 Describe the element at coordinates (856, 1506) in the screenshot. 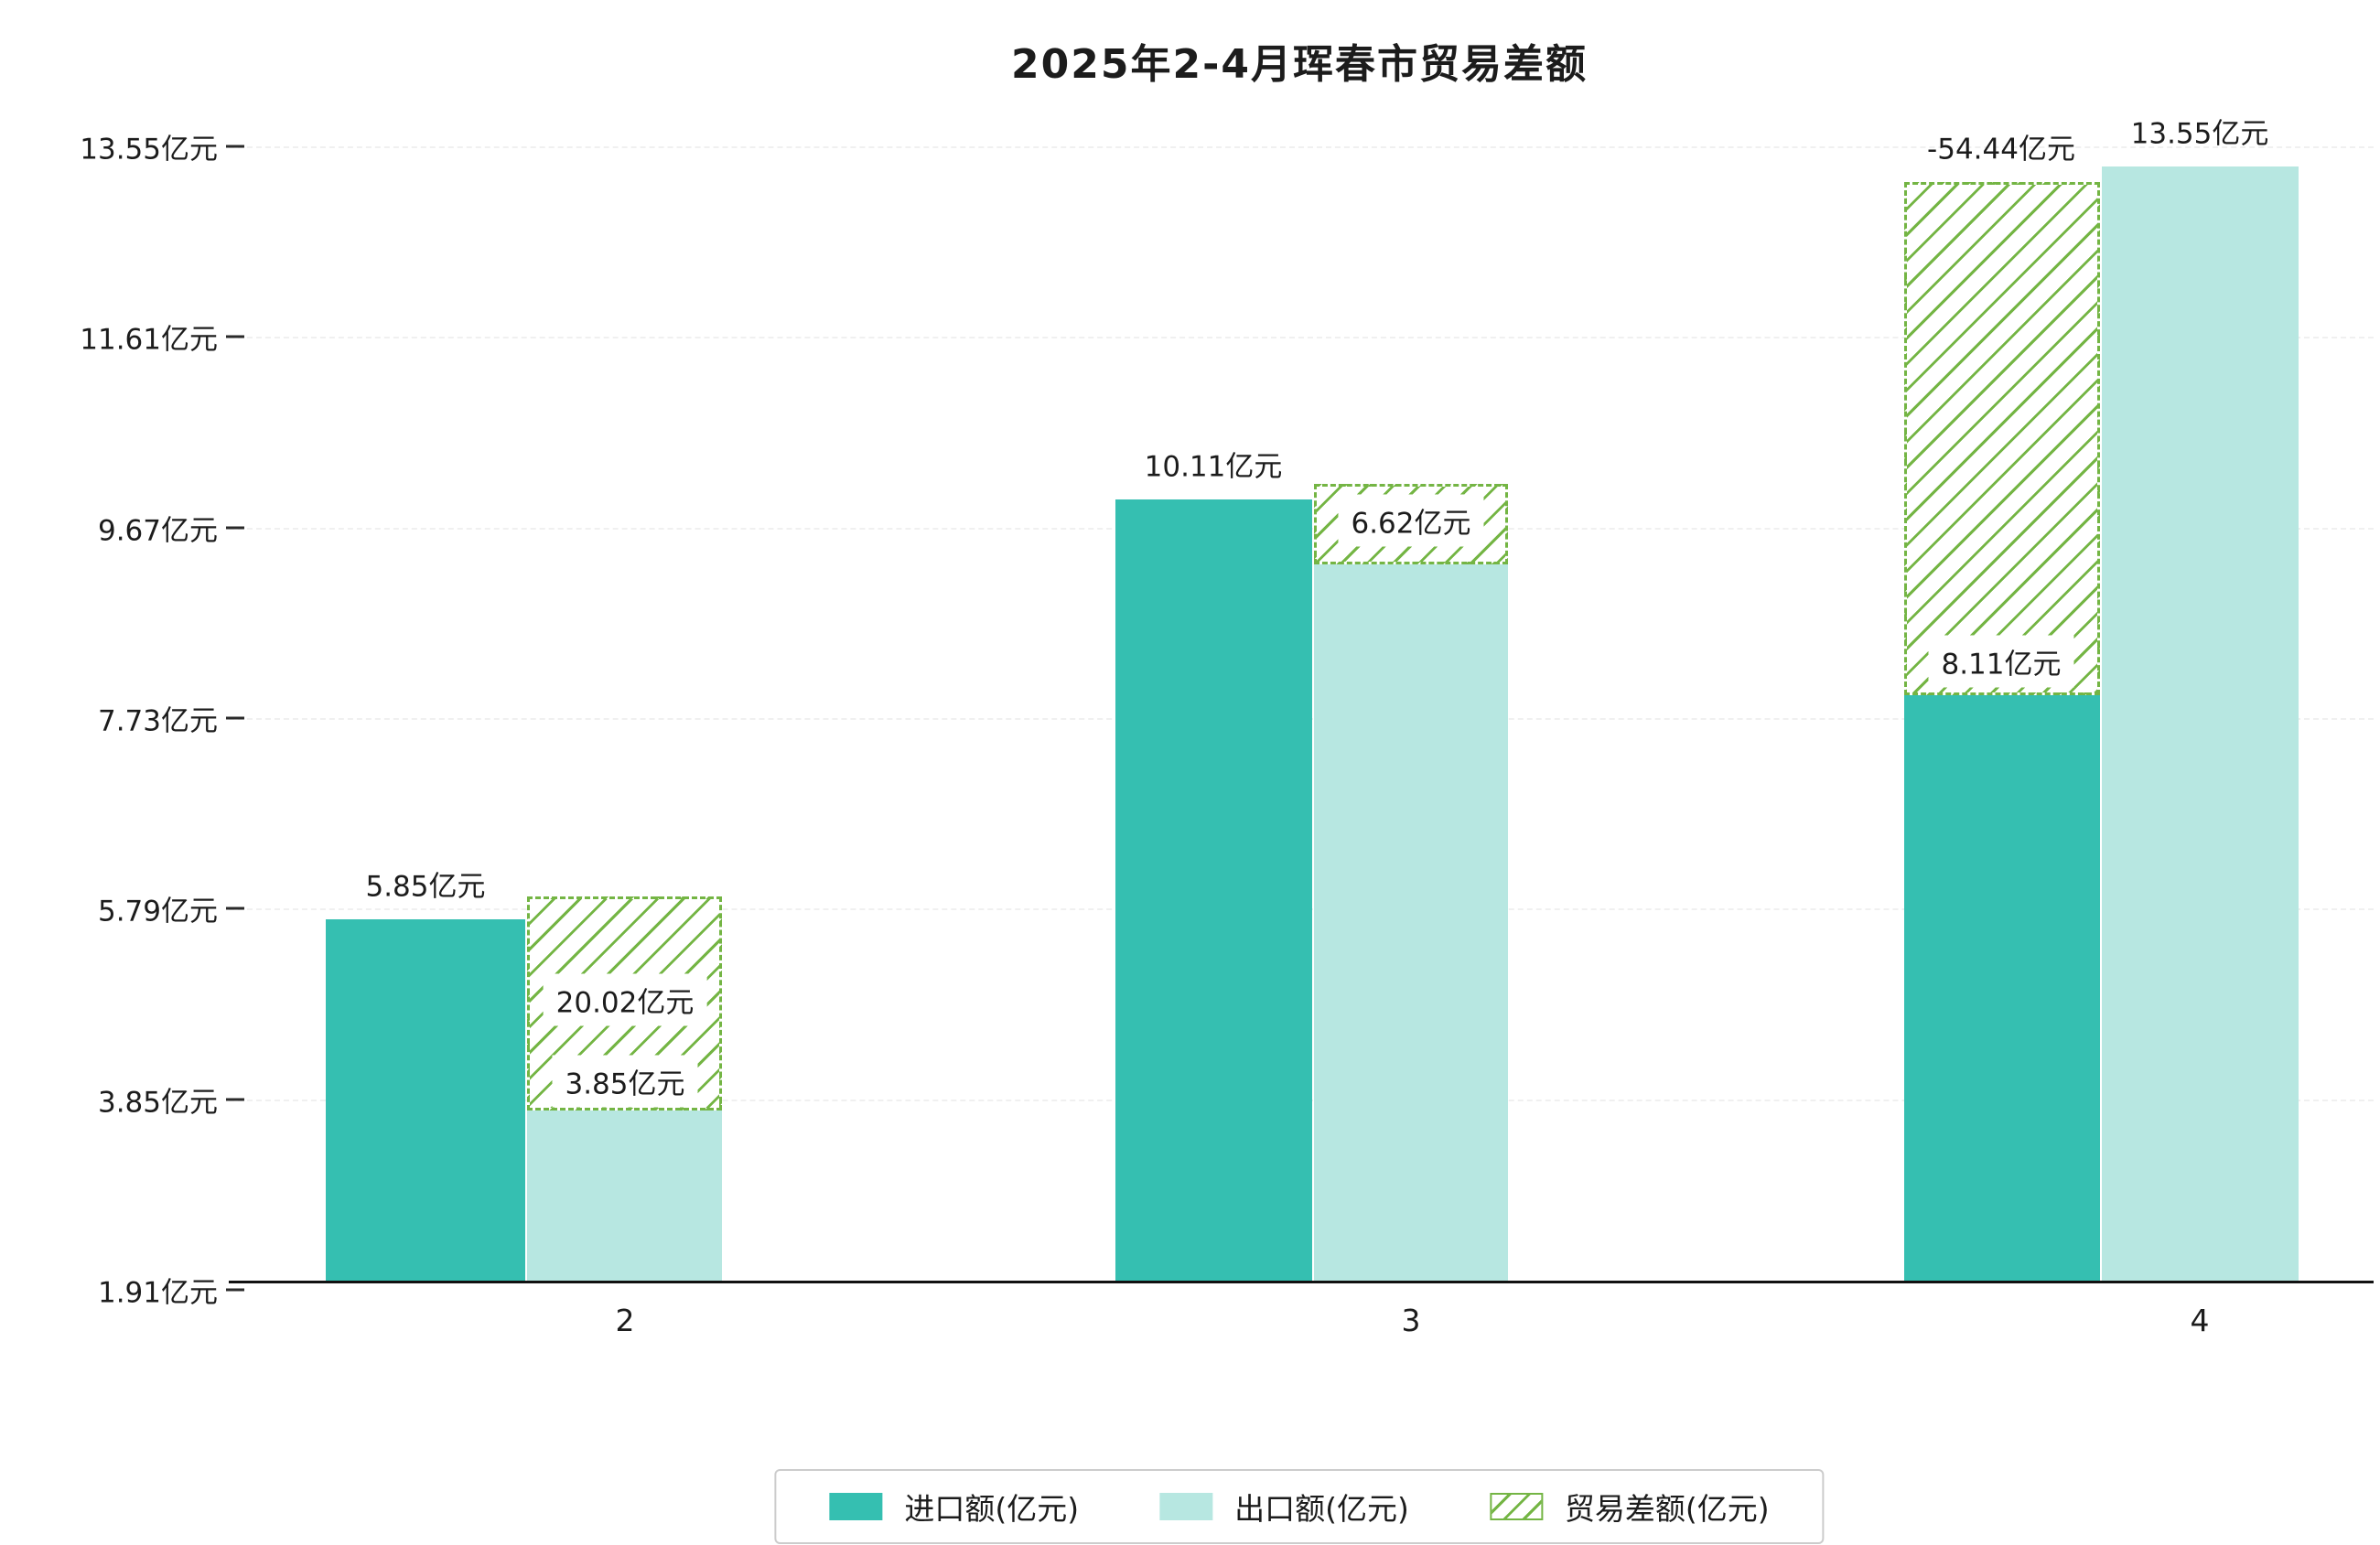

I see `import-swatch-icon` at that location.